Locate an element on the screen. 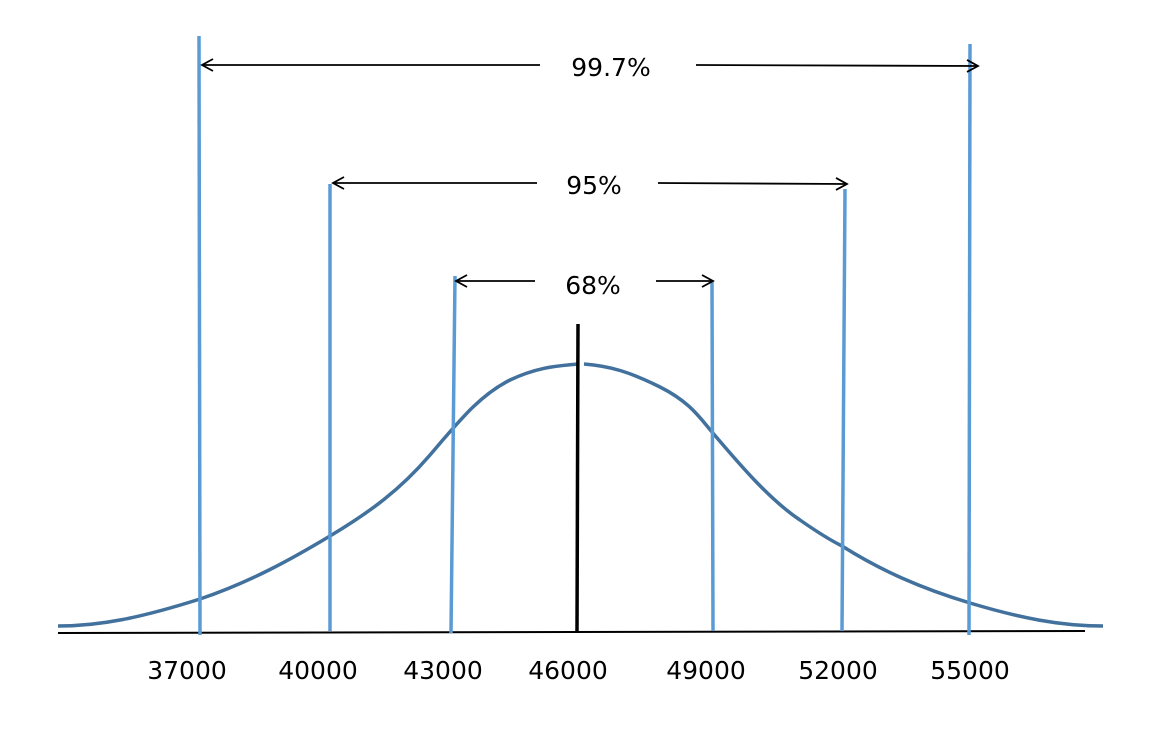  tick-label: 49000 is located at coordinates (706, 670).